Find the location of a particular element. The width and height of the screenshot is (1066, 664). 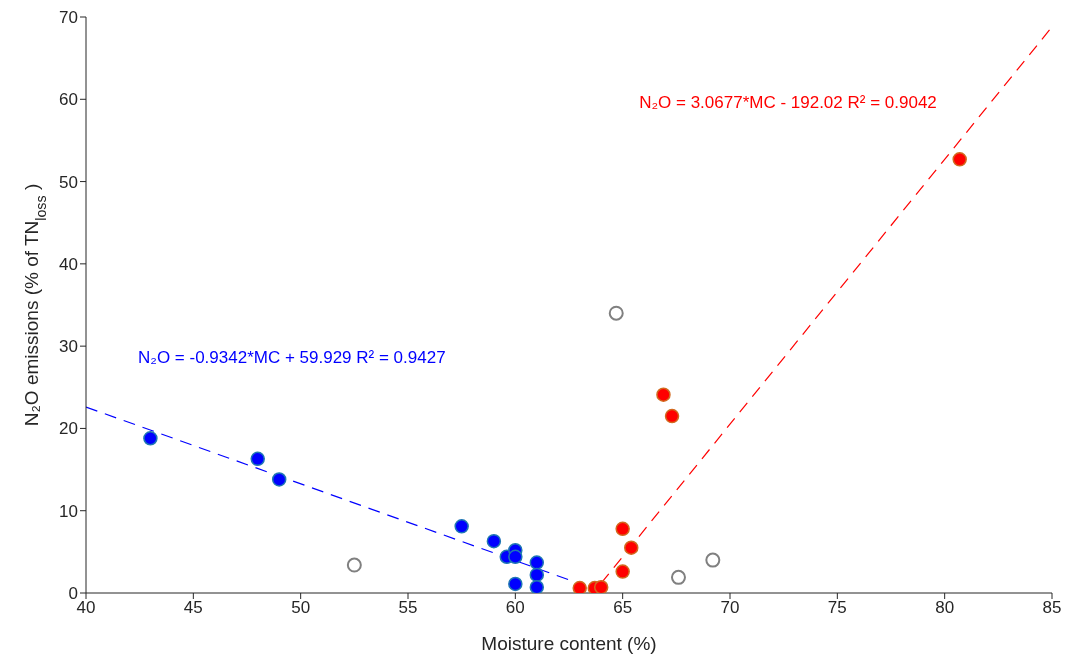

annotation: N₂O = 3.0677*MC - 192.02 R² = 0.9042 is located at coordinates (788, 102).